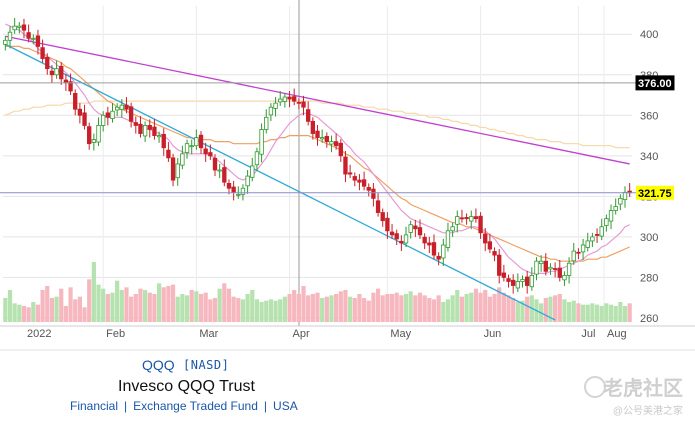 Image resolution: width=695 pixels, height=426 pixels. What do you see at coordinates (649, 319) in the screenshot?
I see `y-tick-label: 260` at bounding box center [649, 319].